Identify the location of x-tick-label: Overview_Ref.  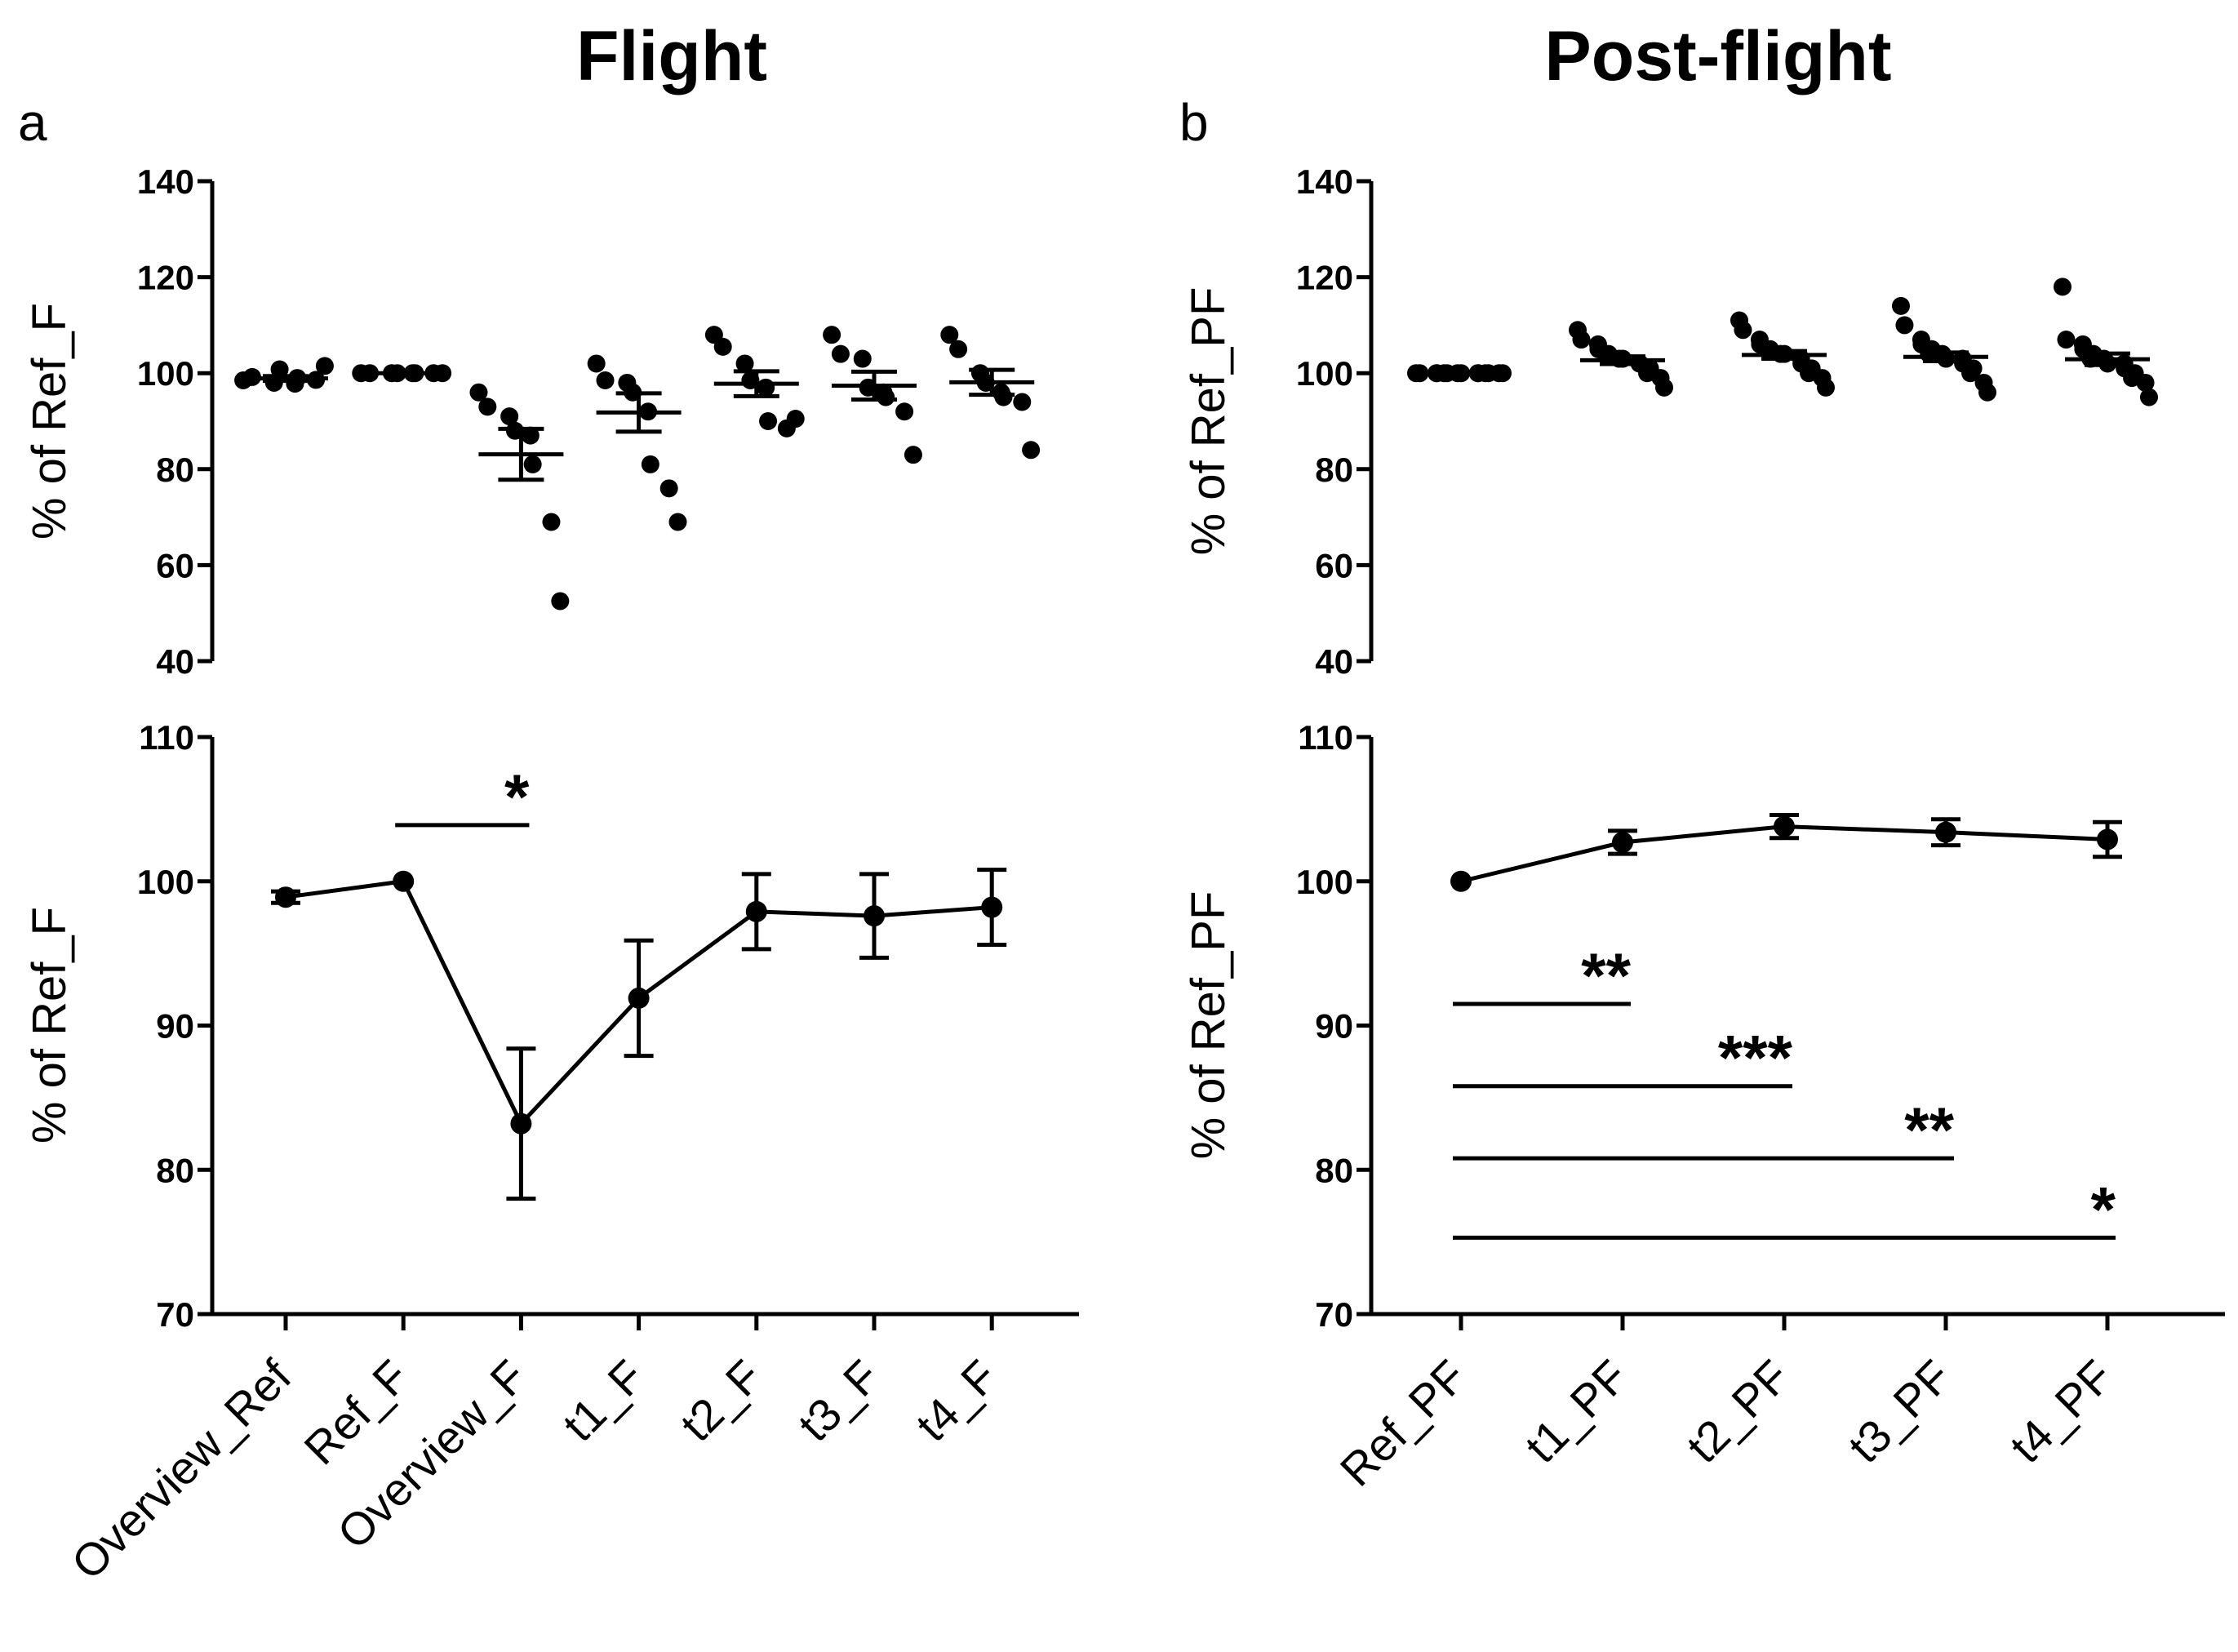
(181, 1470).